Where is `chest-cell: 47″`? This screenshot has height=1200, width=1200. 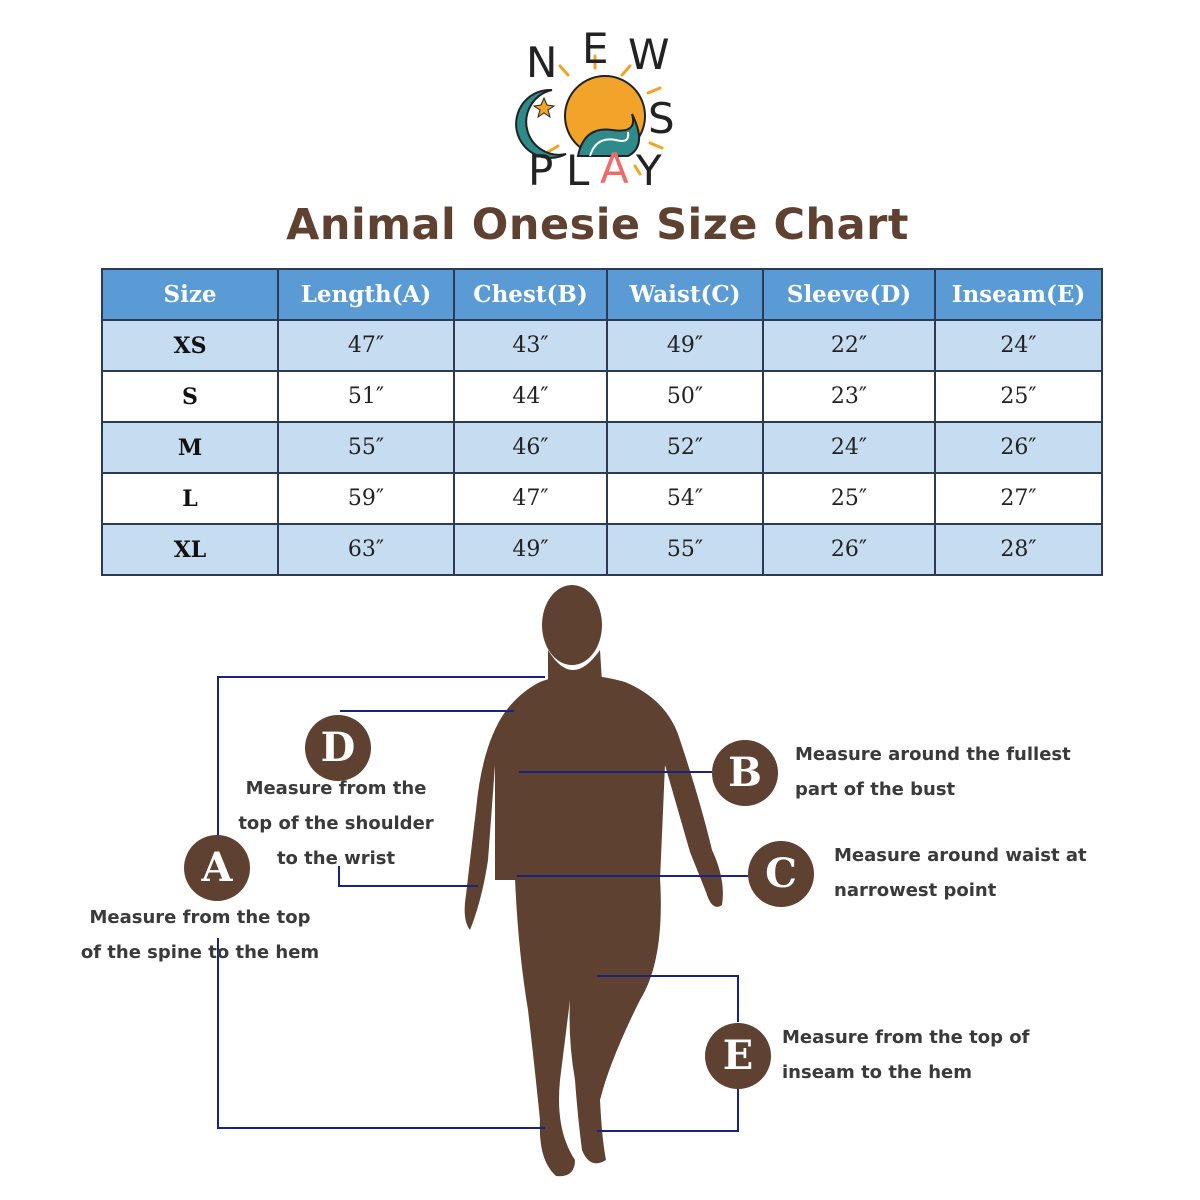
chest-cell: 47″ is located at coordinates (530, 498).